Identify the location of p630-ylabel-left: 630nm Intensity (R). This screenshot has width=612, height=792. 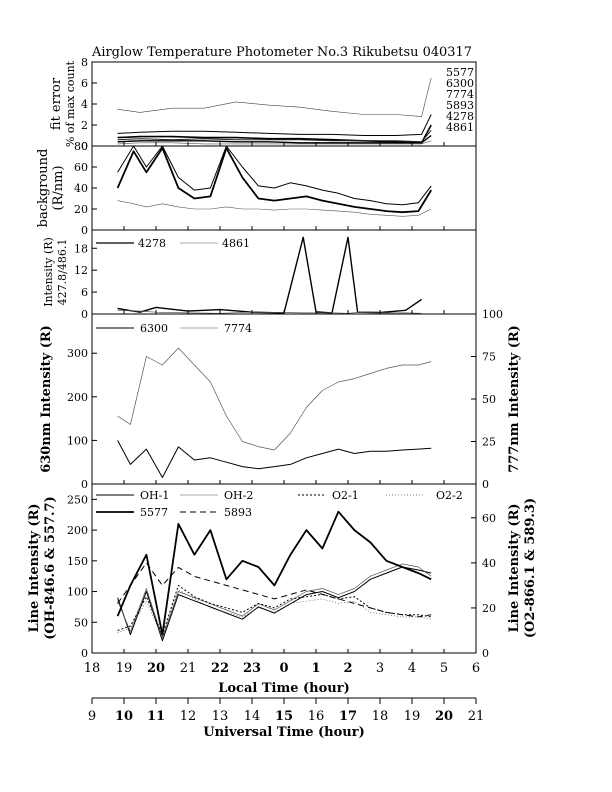
(46, 399).